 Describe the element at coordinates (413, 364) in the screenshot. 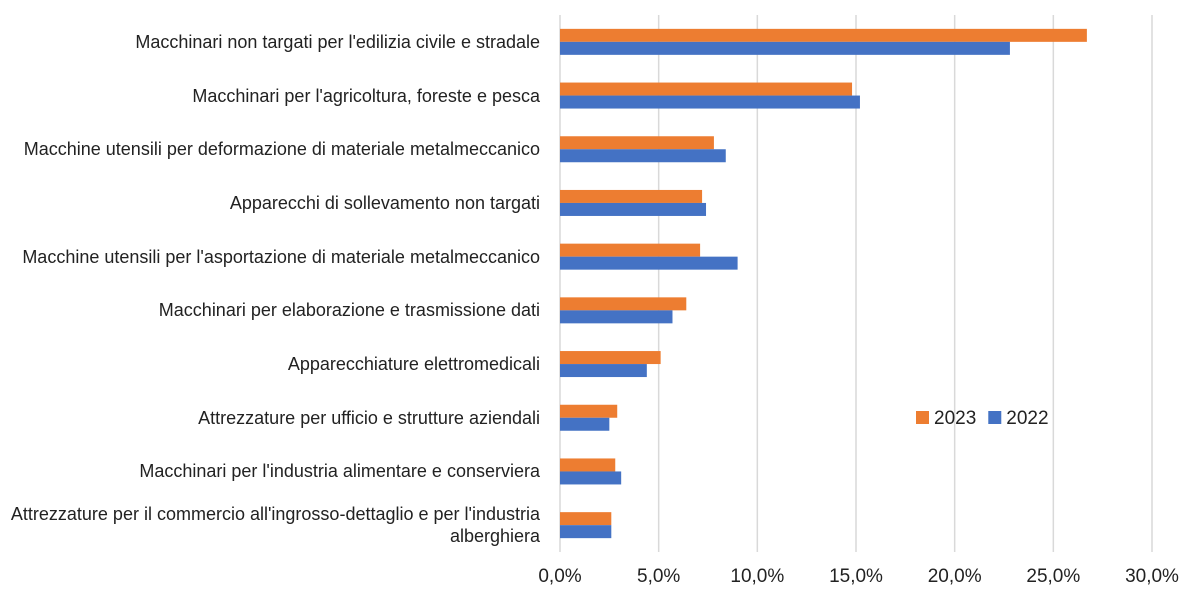

I see `y-tick-label: Apparecchiature elettromedicali` at that location.